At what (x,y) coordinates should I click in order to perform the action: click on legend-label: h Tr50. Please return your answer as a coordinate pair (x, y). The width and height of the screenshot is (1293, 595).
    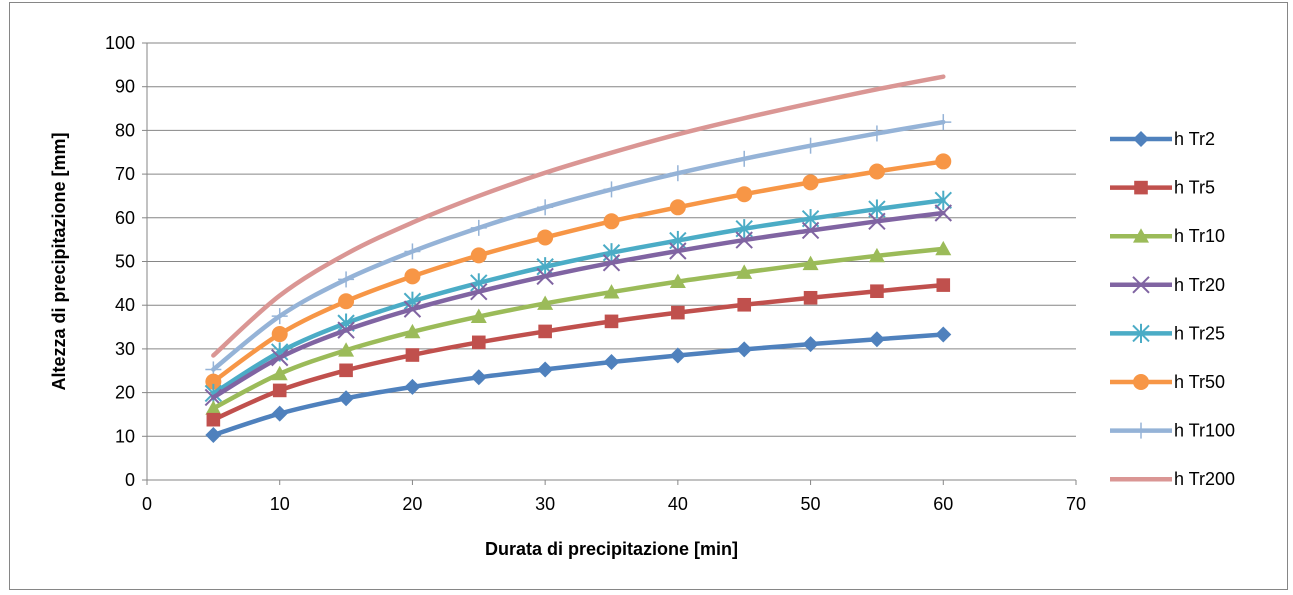
    Looking at the image, I should click on (1199, 382).